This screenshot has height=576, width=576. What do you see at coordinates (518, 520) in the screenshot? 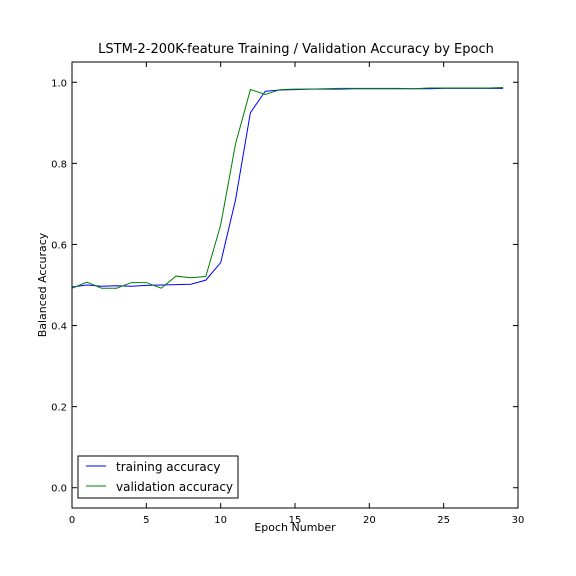
I see `x-tick-label: 30` at bounding box center [518, 520].